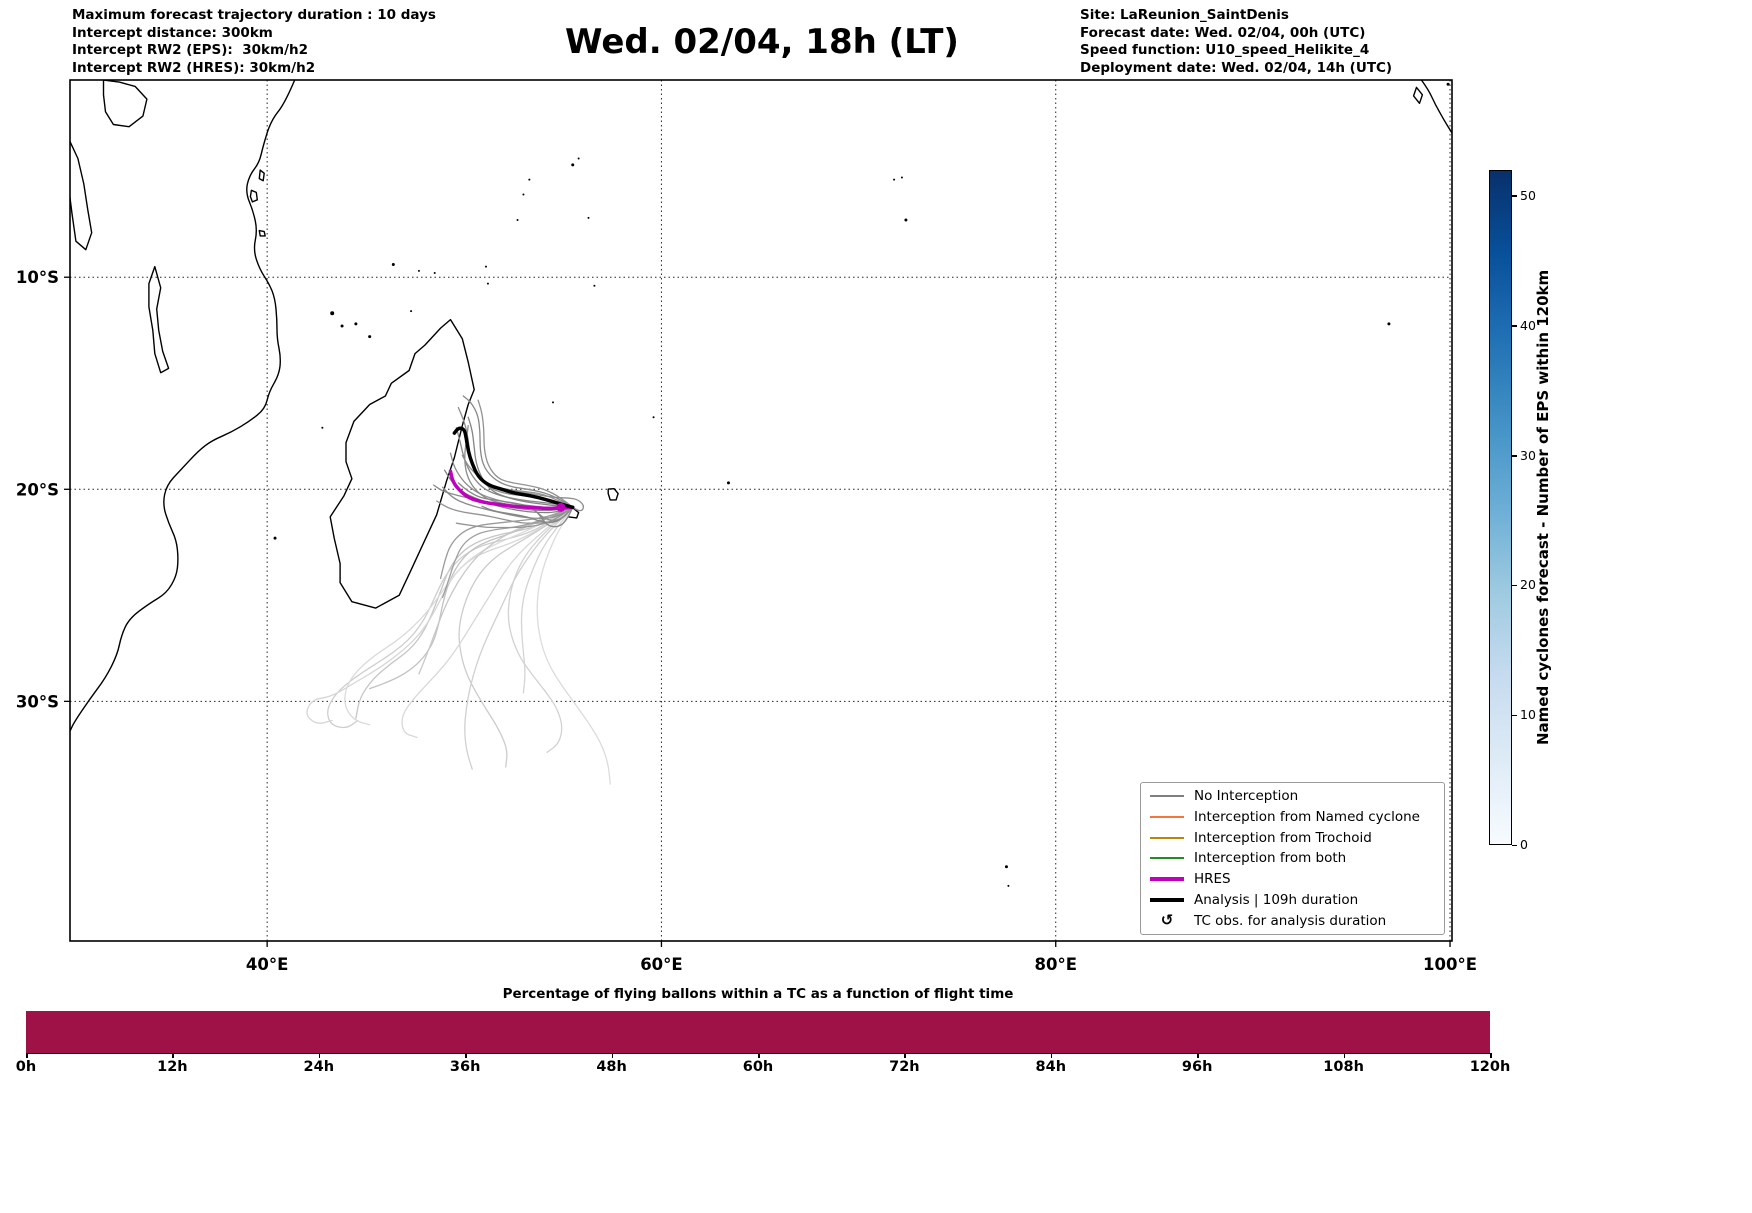 Image resolution: width=1752 pixels, height=1213 pixels. Describe the element at coordinates (1223, 32) in the screenshot. I see `forecast-date-text: Forecast date: Wed. 02/04, 00h (UTC)` at that location.